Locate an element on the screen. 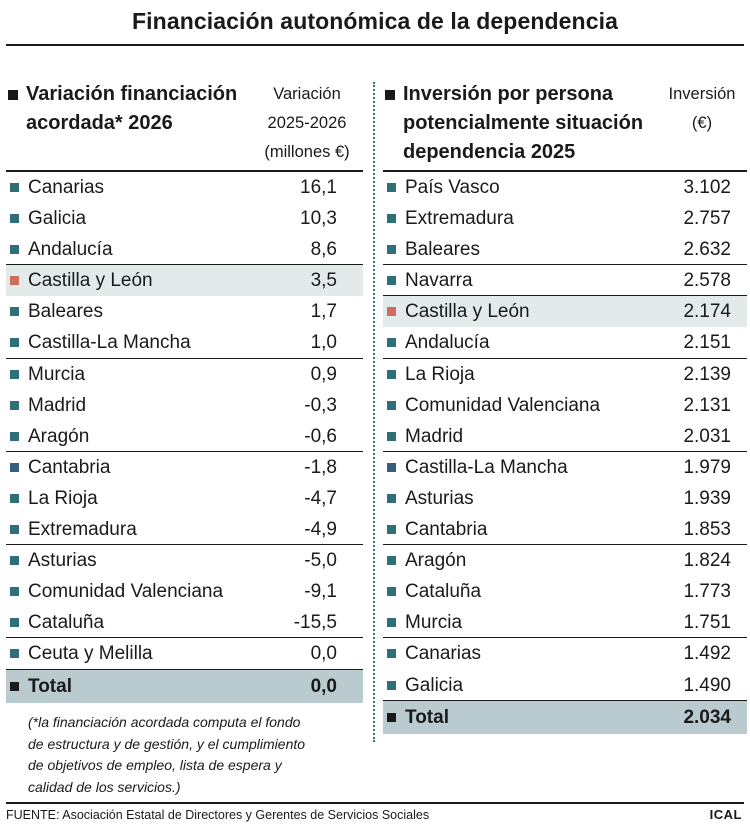  table-row: Galicia 1.490 is located at coordinates (565, 685).